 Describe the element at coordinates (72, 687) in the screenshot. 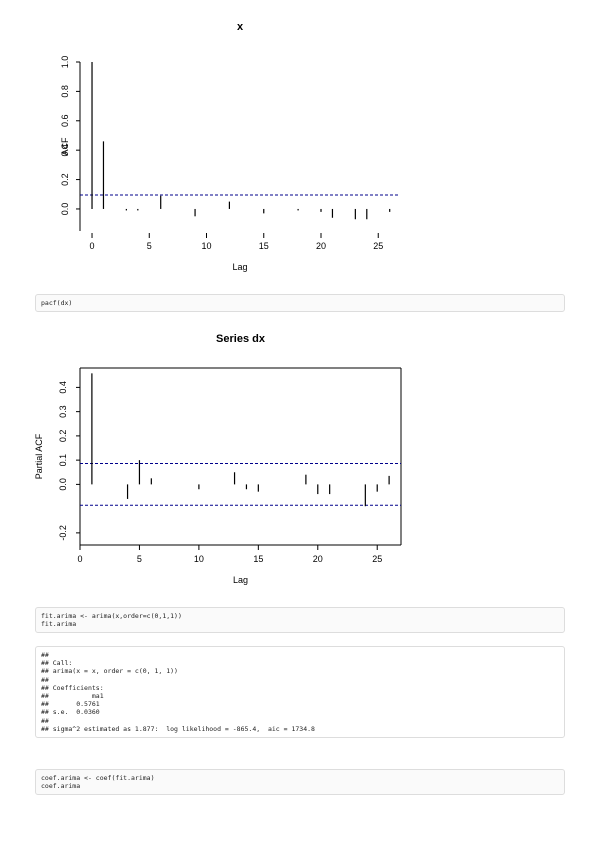

I see `code-line: ## Coefficients:` at that location.